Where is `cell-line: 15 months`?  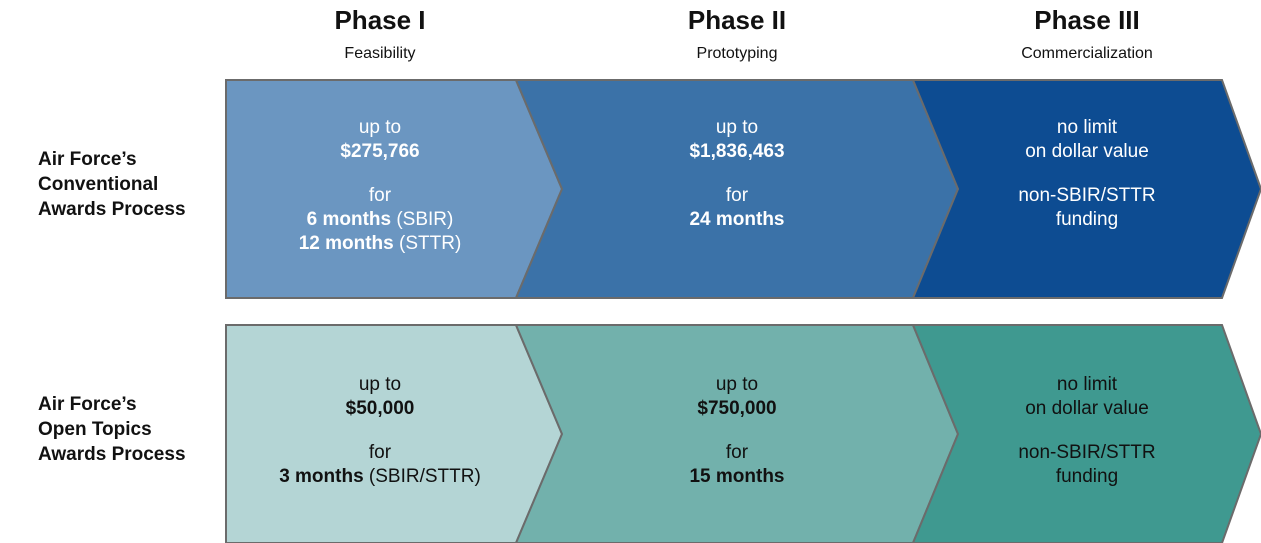
cell-line: 15 months is located at coordinates (736, 476).